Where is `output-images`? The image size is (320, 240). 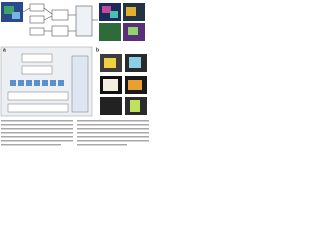 output-images is located at coordinates (122, 22).